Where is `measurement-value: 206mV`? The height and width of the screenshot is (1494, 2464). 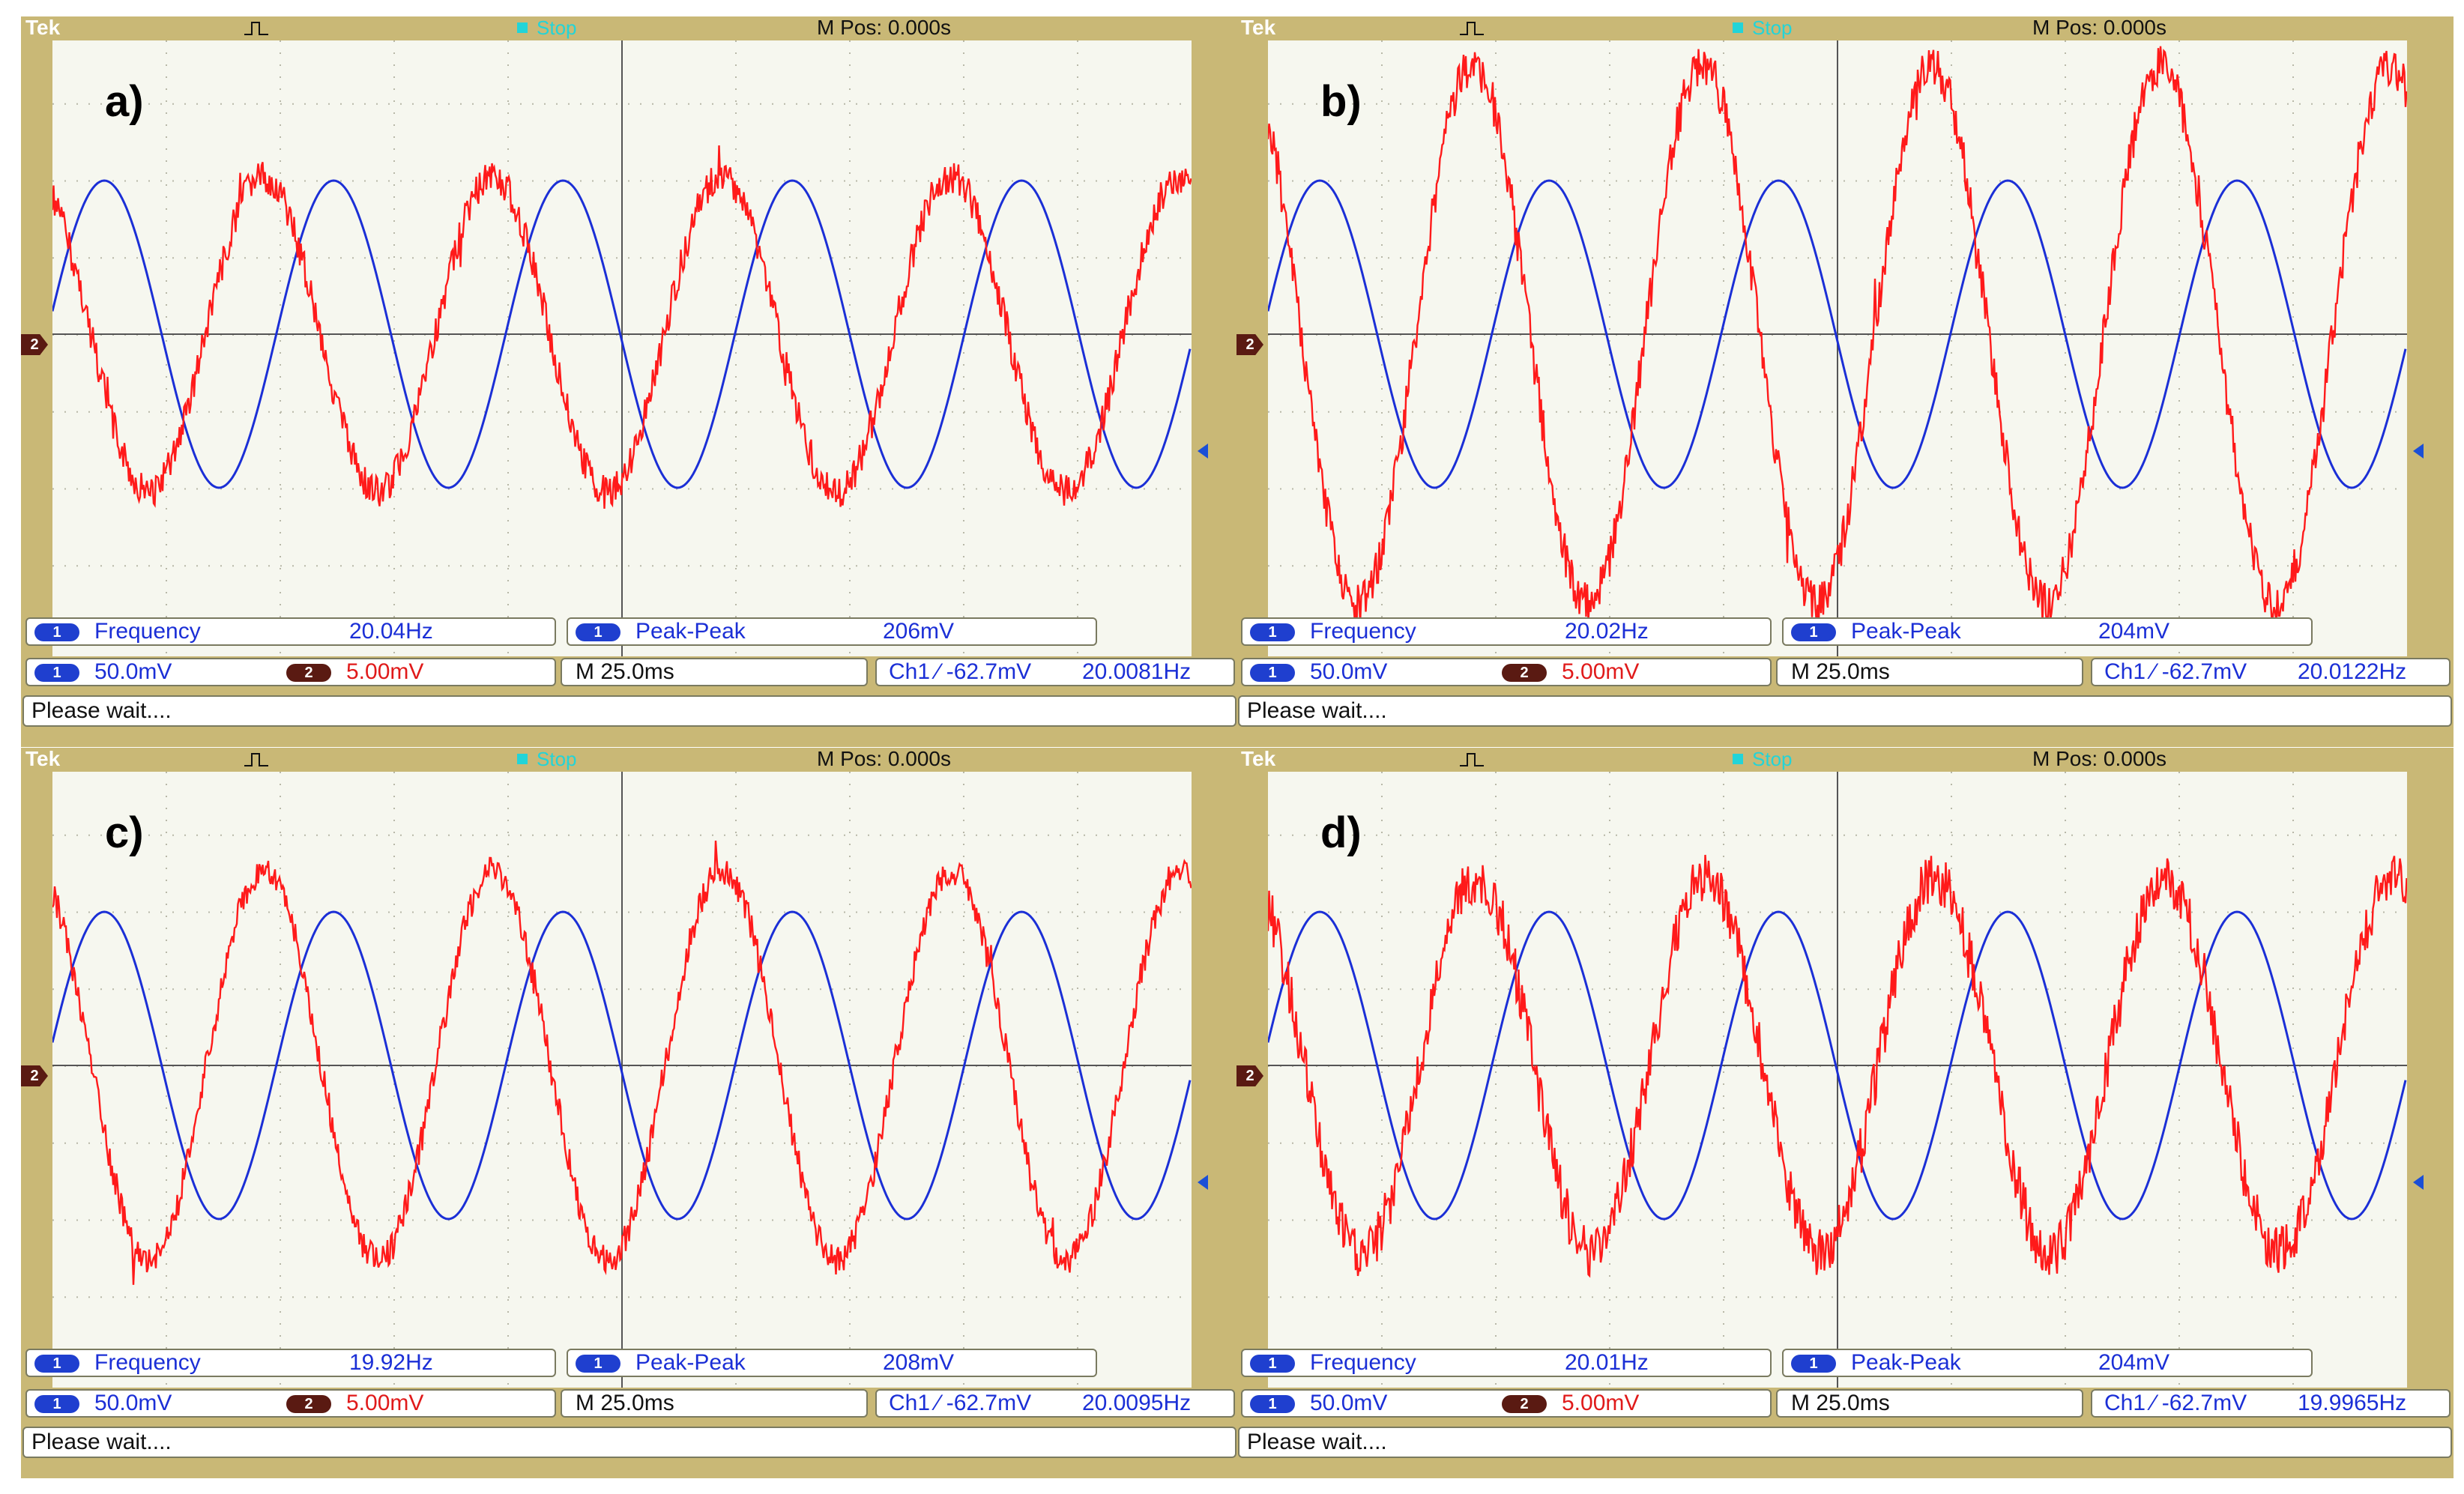
measurement-value: 206mV is located at coordinates (919, 631).